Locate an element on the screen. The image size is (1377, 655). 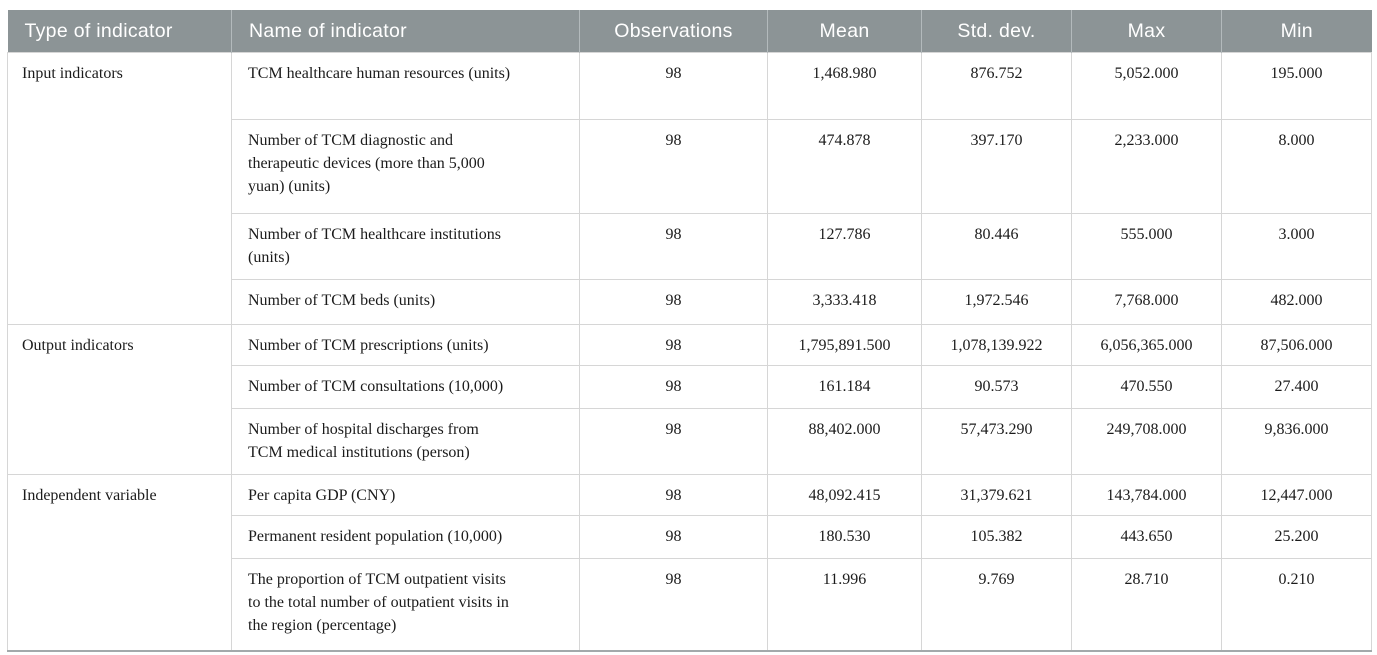
min-cell: 195.000 is located at coordinates (1296, 86).